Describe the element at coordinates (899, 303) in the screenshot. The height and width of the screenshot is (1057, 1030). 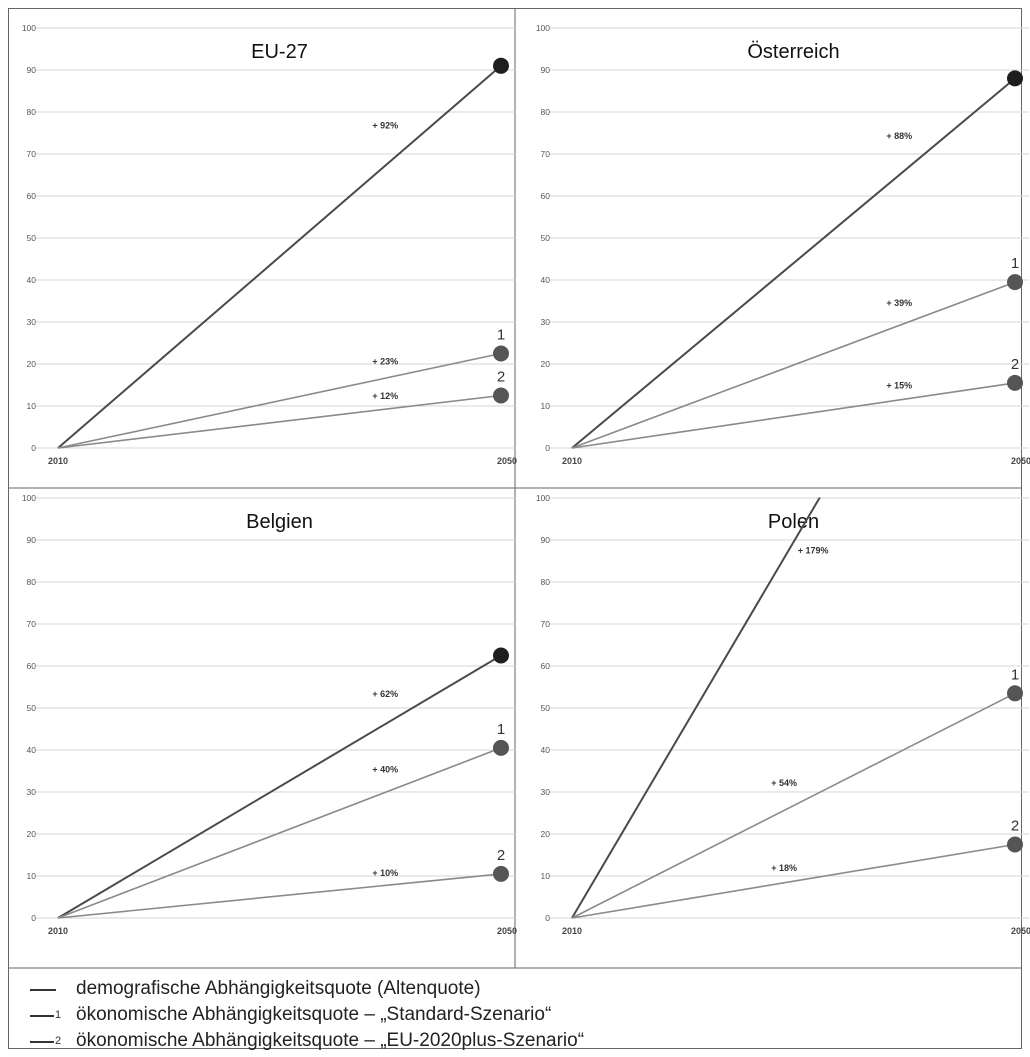
I see `growth-annotation: + 39%` at that location.